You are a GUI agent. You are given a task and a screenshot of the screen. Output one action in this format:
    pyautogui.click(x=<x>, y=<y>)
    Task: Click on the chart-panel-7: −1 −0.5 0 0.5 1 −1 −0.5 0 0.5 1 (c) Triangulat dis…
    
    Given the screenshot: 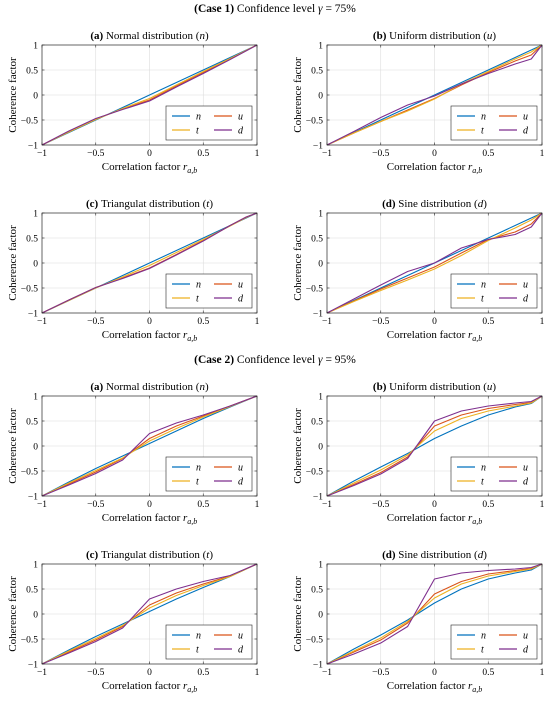 What is the action you would take?
    pyautogui.click(x=133, y=621)
    